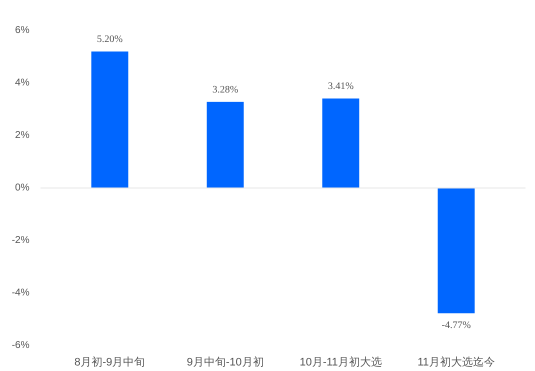 This screenshot has height=371, width=535. I want to click on y-tick-label: 2%, so click(22, 135).